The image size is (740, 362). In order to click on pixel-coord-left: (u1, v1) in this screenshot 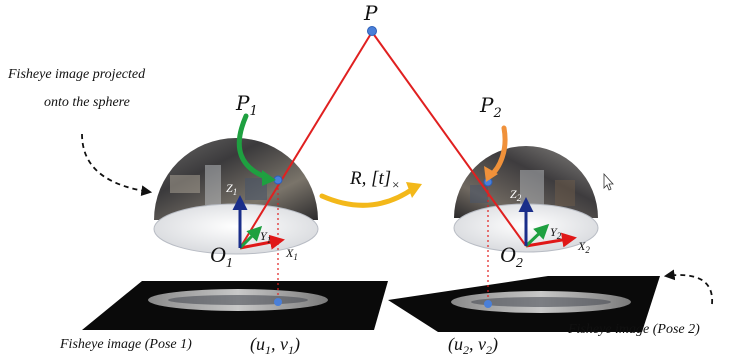, I will do `click(275, 345)`.